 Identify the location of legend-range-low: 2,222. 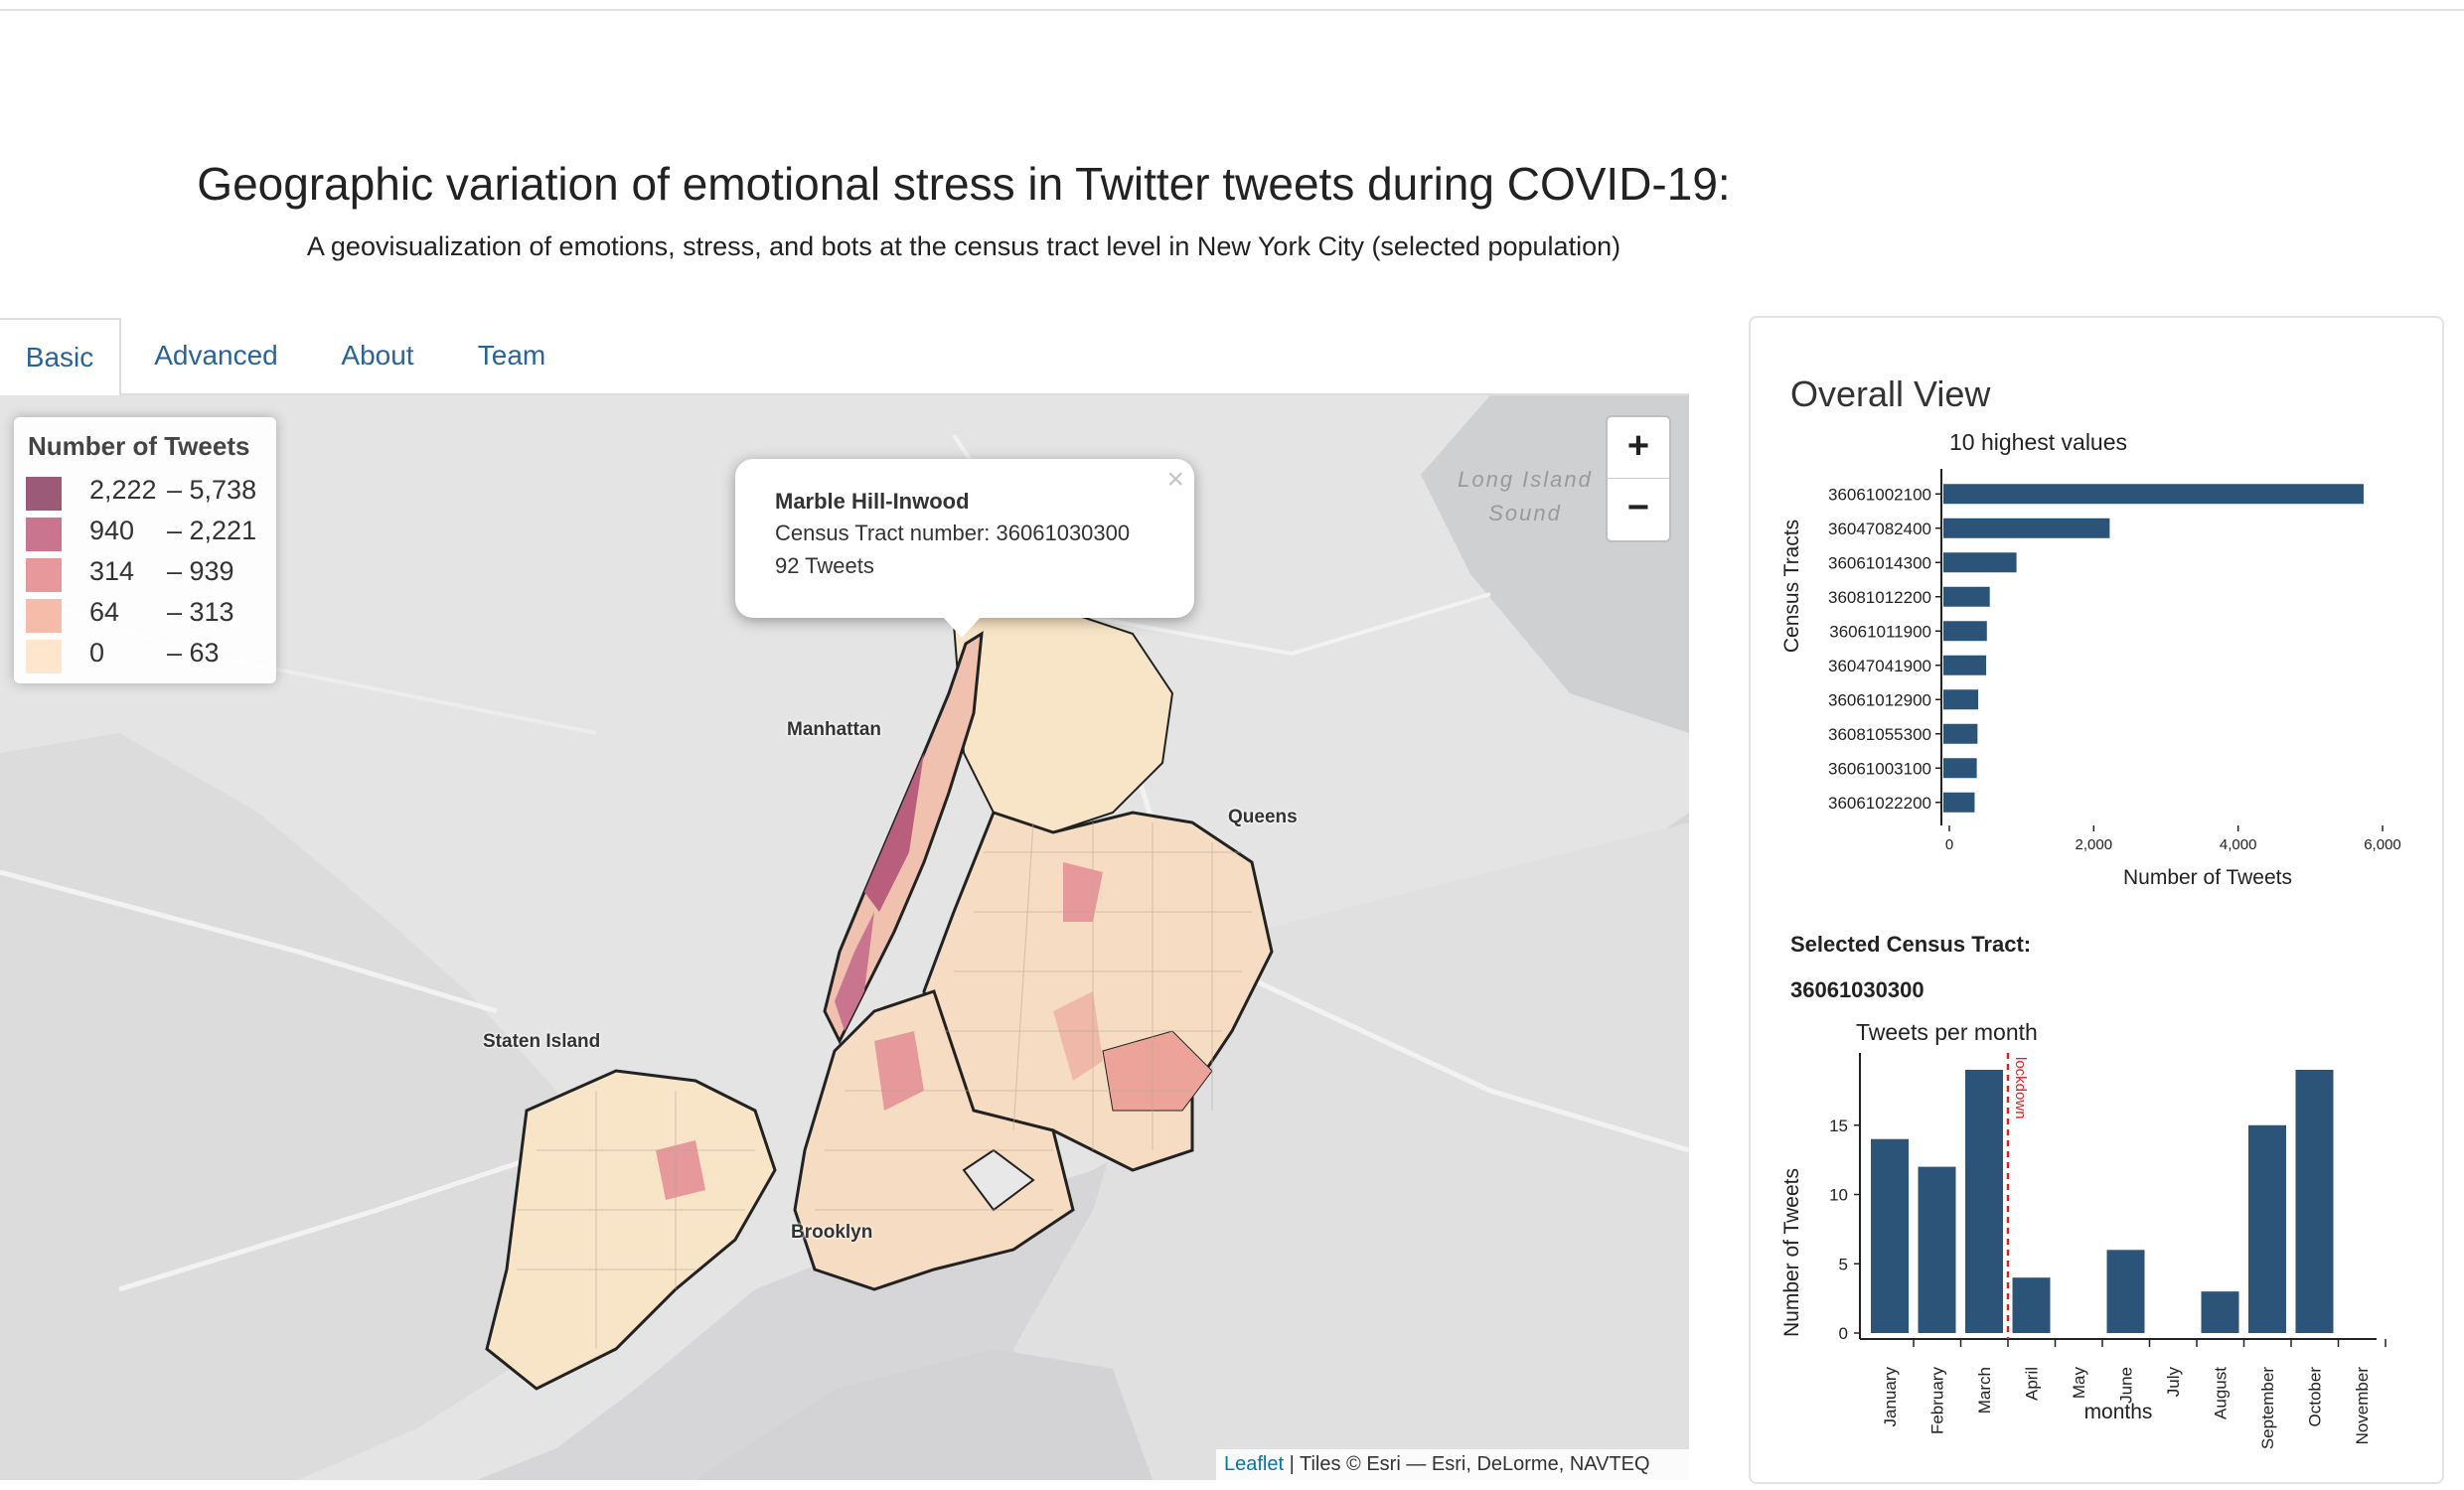
(123, 490).